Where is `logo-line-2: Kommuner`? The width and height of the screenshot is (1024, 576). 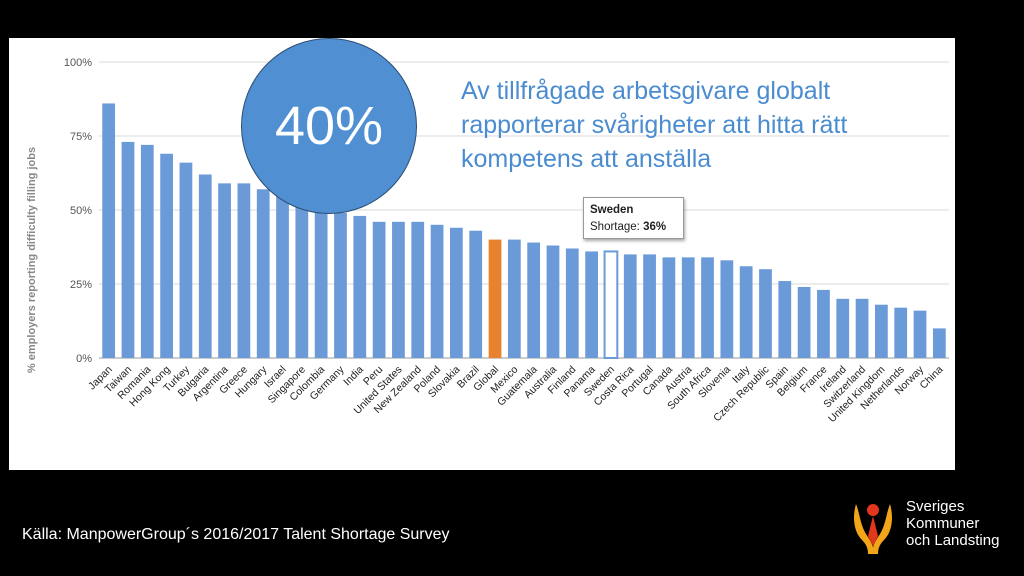 logo-line-2: Kommuner is located at coordinates (943, 523).